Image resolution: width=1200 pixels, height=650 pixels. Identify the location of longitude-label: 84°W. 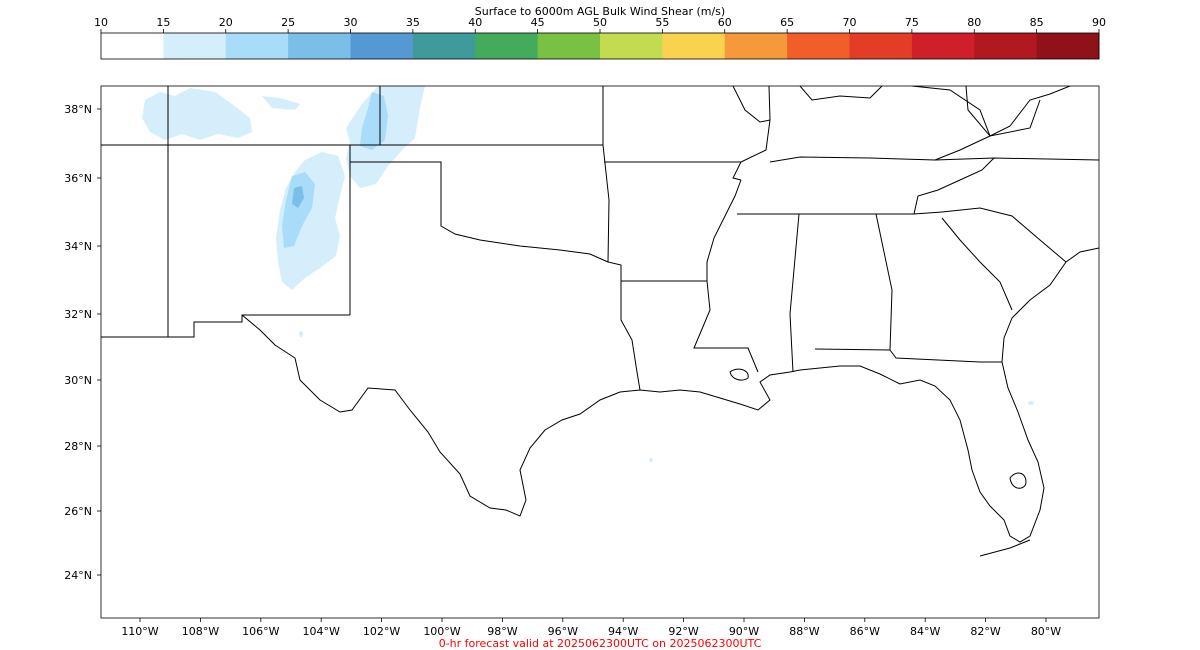
(925, 631).